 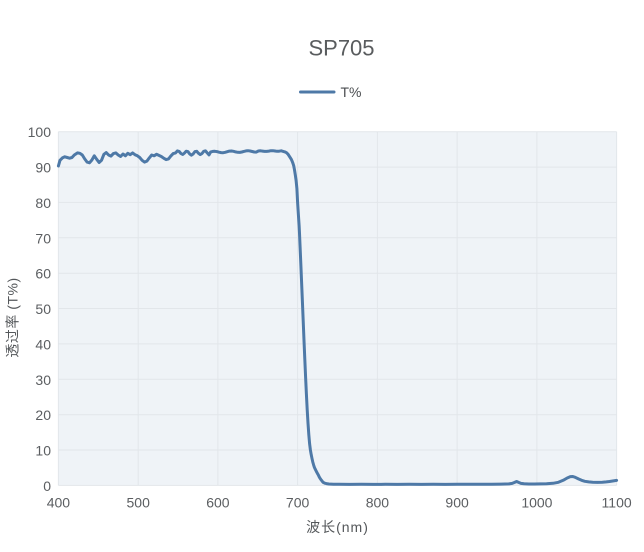 What do you see at coordinates (378, 503) in the screenshot?
I see `svg-text: 800` at bounding box center [378, 503].